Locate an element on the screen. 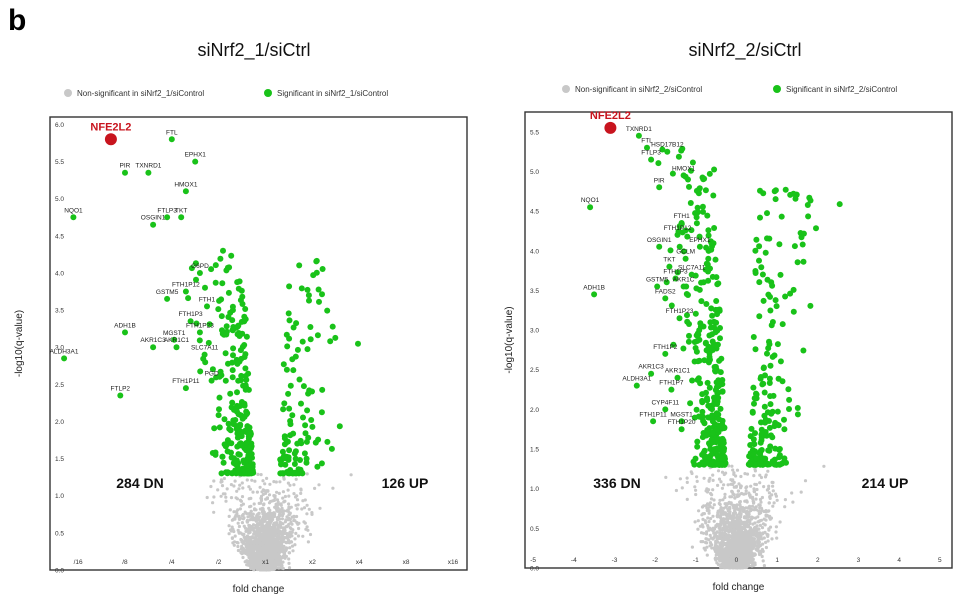 Image resolution: width=962 pixels, height=599 pixels. gene-label: TXNRD1 is located at coordinates (148, 166).